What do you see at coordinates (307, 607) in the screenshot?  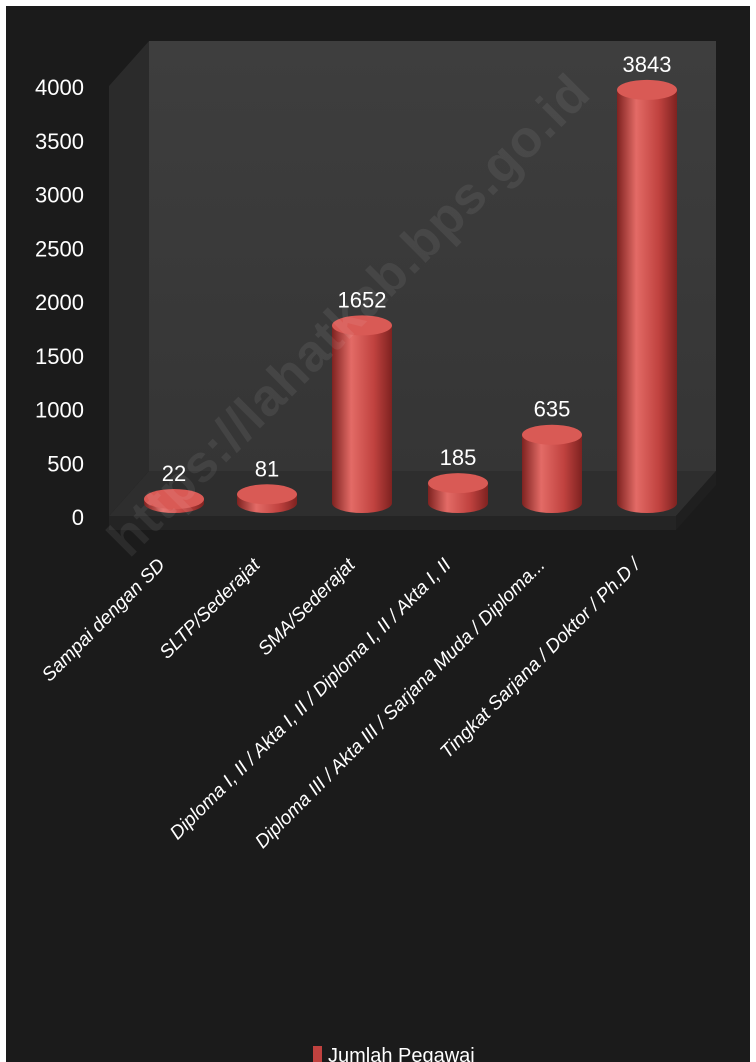 I see `x-tick-label: SMA/Sederajat` at bounding box center [307, 607].